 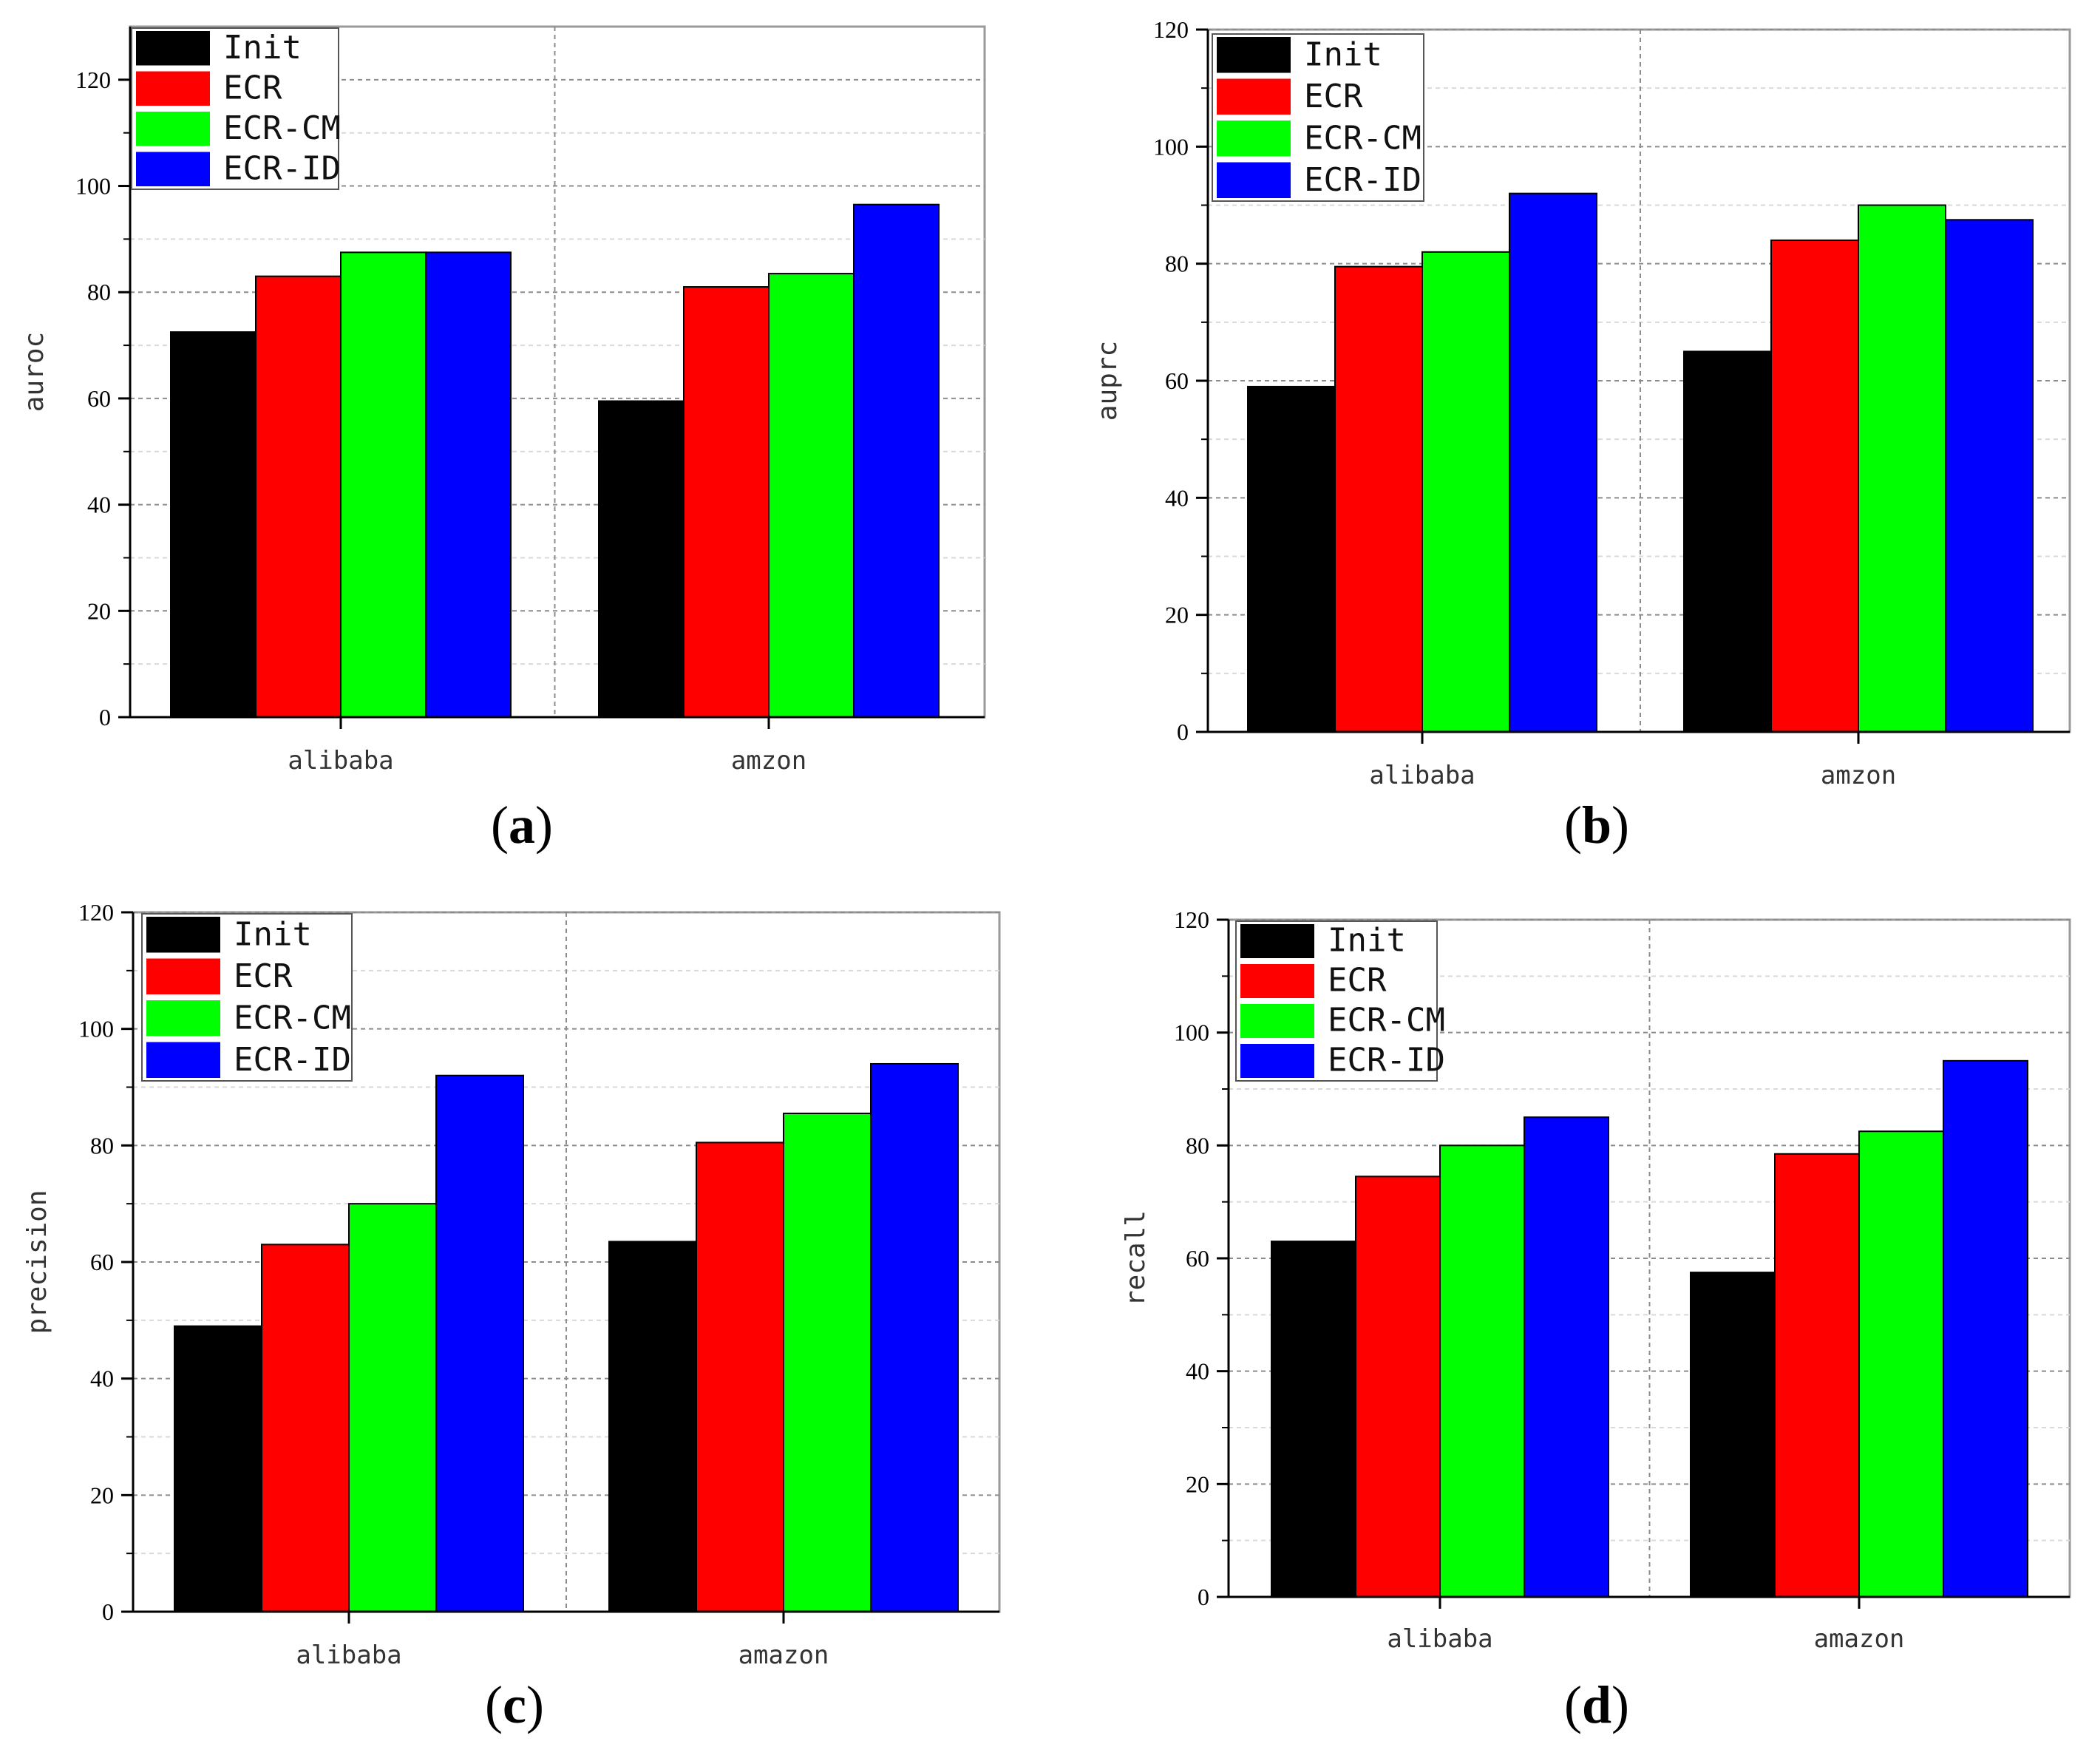 I want to click on bar-init-amzon, so click(x=1727, y=541).